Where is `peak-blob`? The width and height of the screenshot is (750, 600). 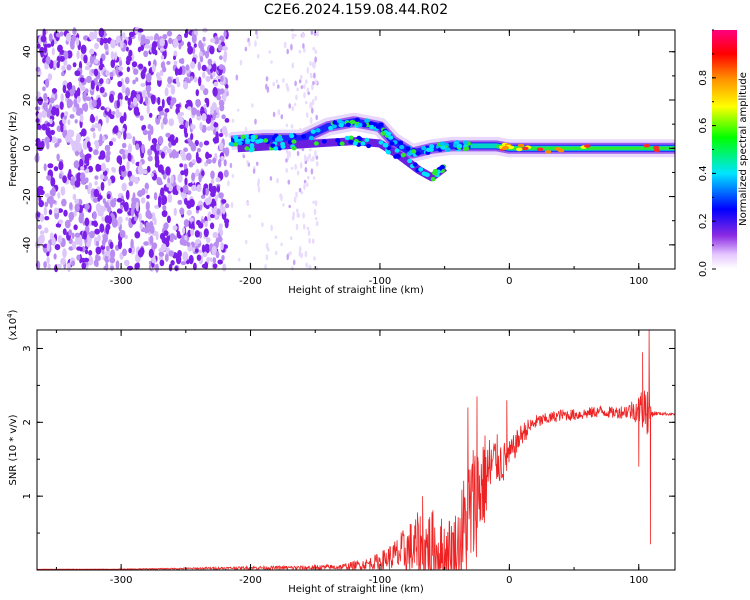 peak-blob is located at coordinates (656, 147).